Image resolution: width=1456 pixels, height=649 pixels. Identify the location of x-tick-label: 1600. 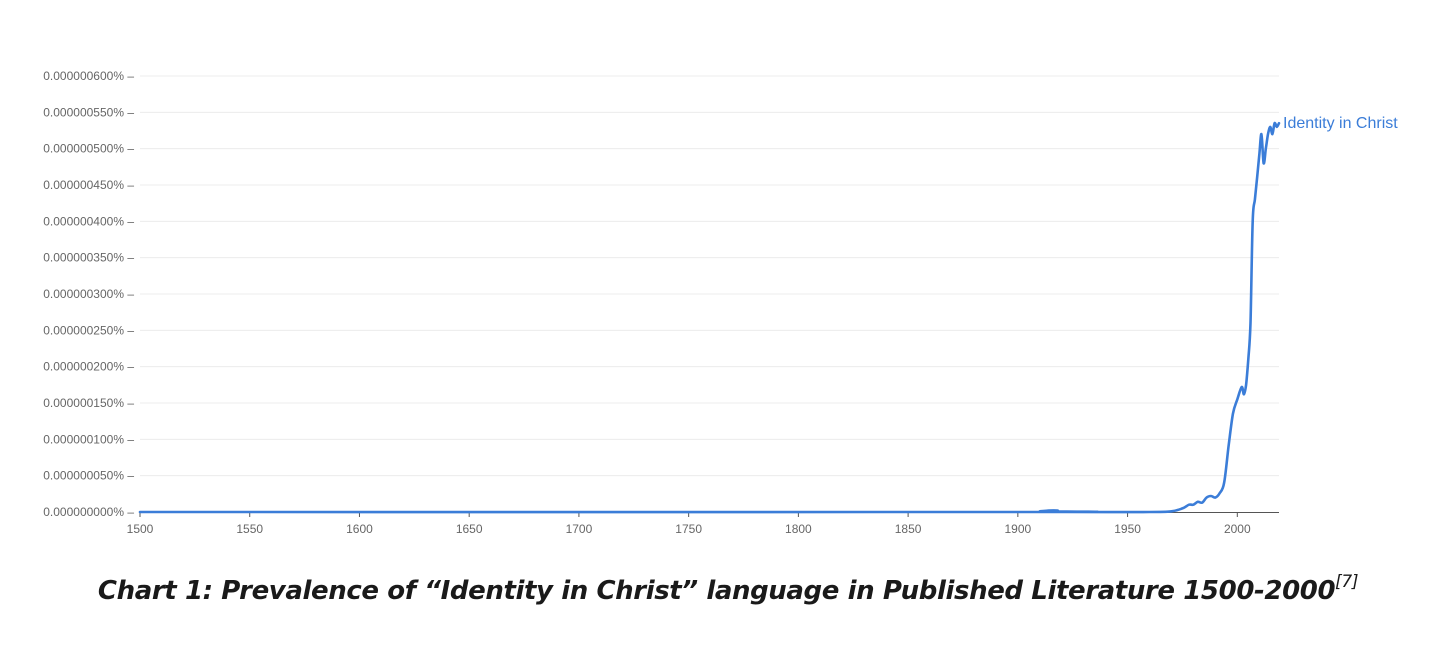
(359, 529).